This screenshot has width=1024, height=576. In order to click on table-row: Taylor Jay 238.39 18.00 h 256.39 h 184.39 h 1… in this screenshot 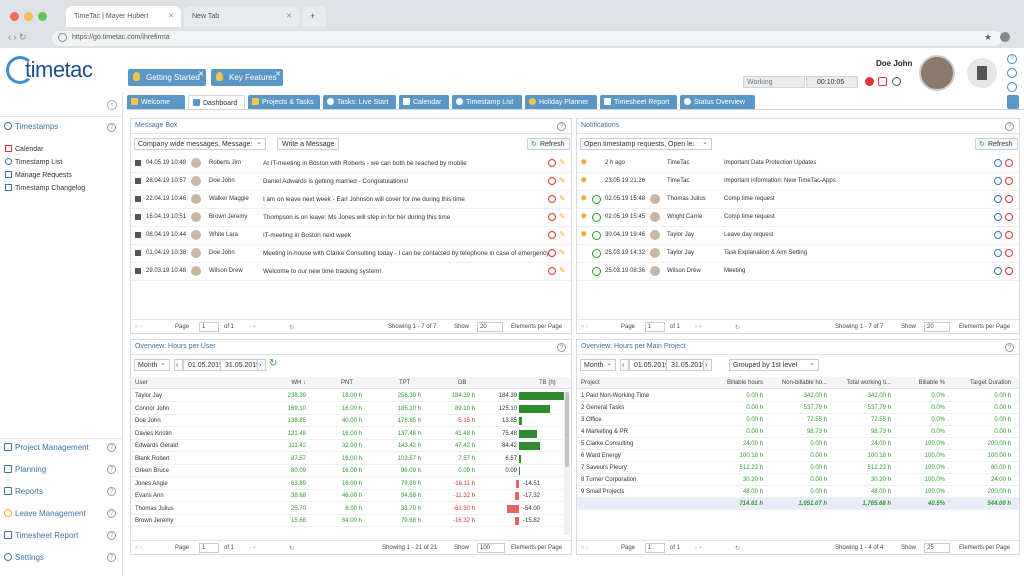, I will do `click(347, 396)`.